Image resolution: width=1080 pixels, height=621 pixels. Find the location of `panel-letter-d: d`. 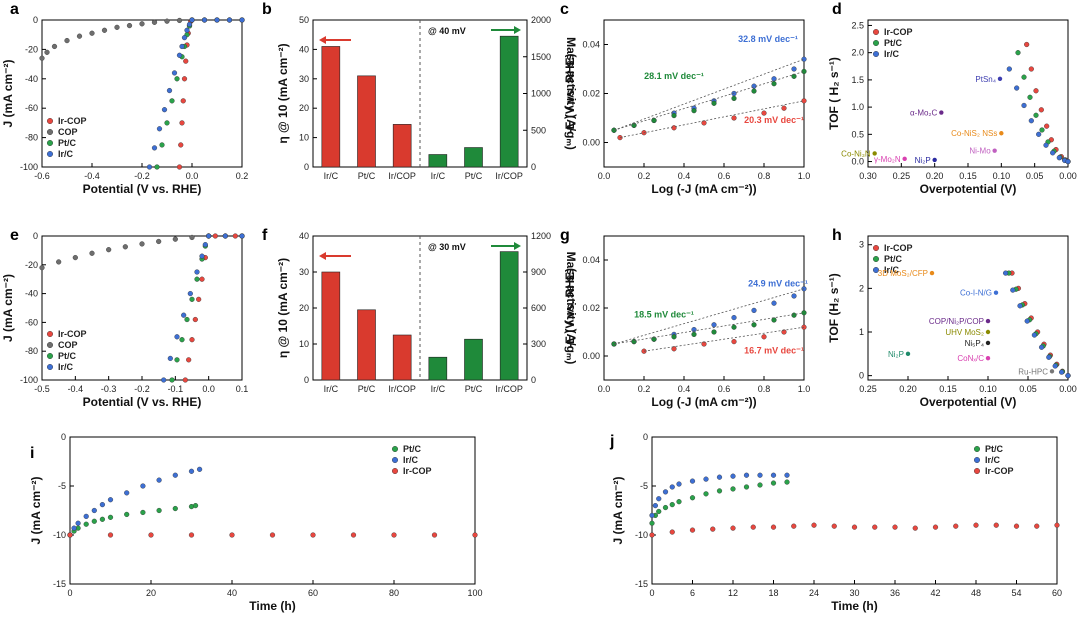

panel-letter-d: d is located at coordinates (837, 9).